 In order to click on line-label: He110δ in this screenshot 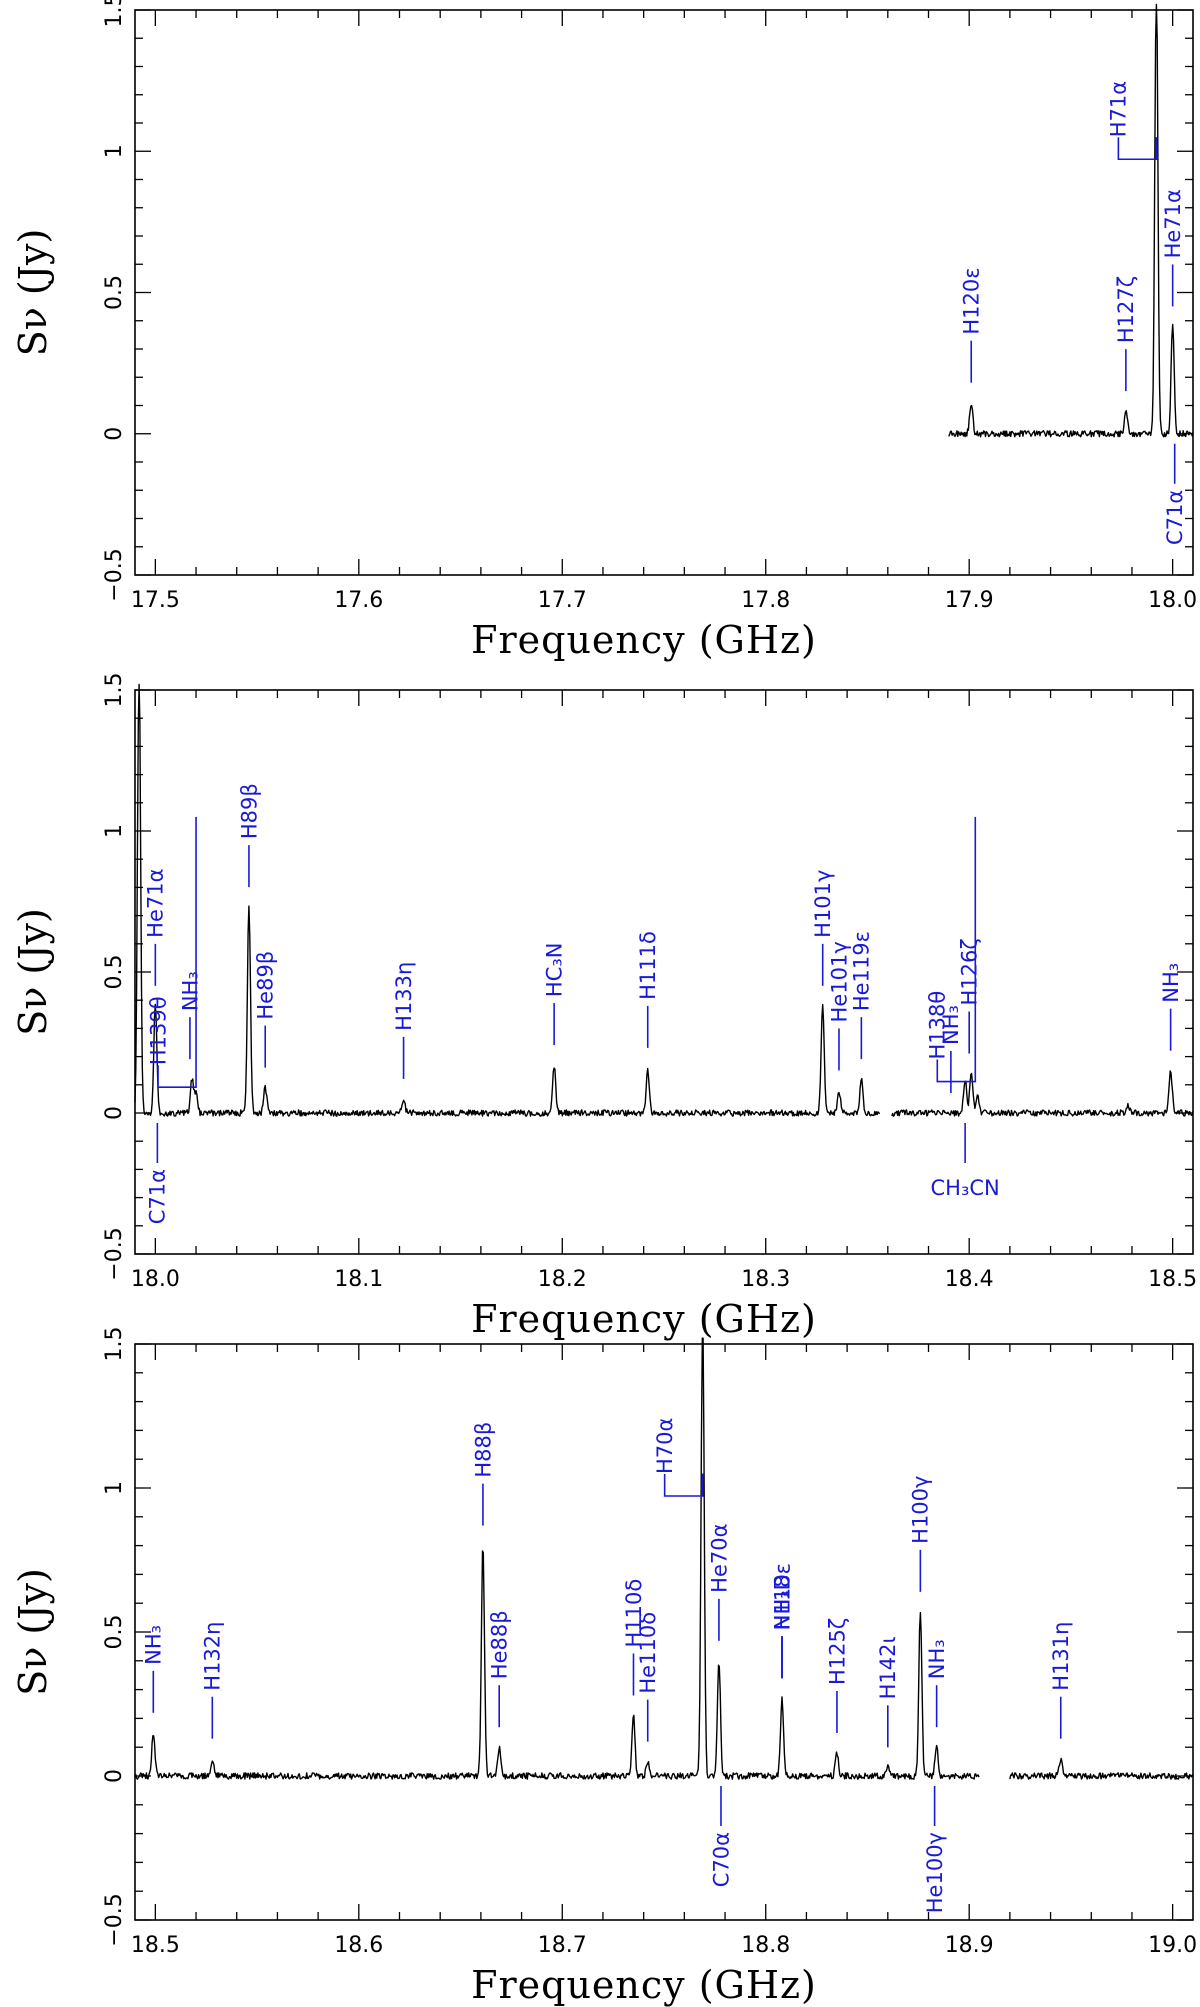, I will do `click(648, 1653)`.